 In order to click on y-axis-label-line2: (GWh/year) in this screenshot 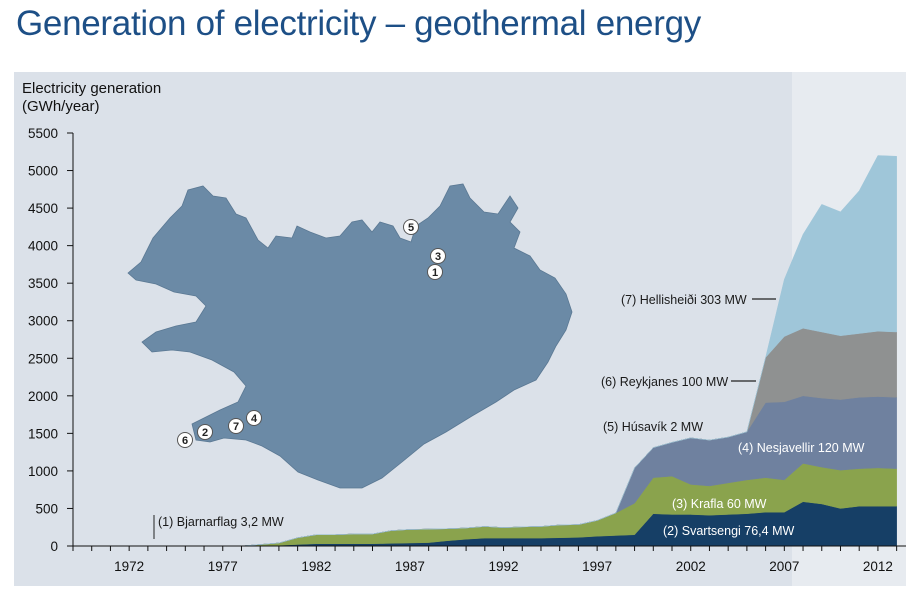, I will do `click(61, 106)`.